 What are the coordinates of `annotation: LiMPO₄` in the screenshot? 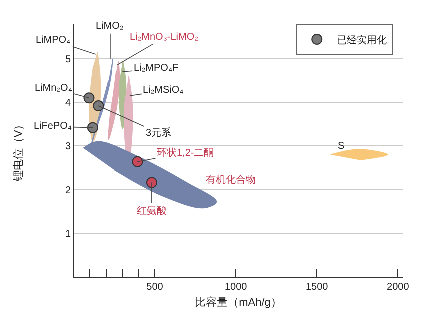 It's located at (53, 40).